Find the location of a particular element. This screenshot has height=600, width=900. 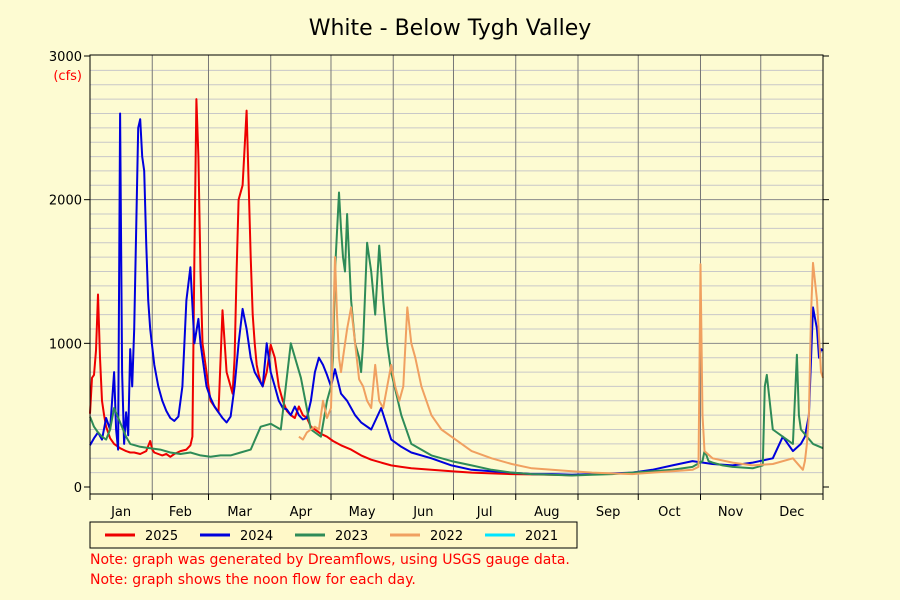

x-tick-label: Mar is located at coordinates (239, 512).